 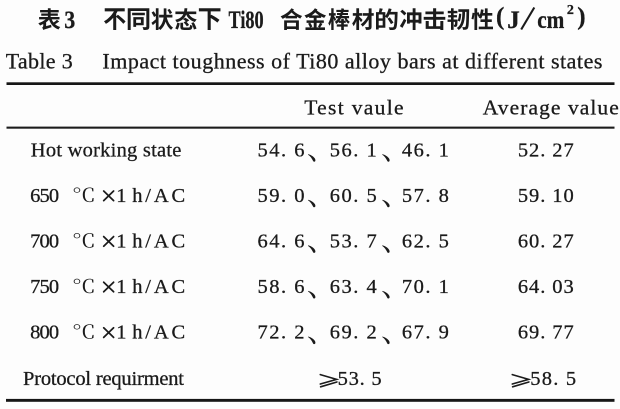 What do you see at coordinates (281, 242) in the screenshot?
I see `svg-text: 64. 6` at bounding box center [281, 242].